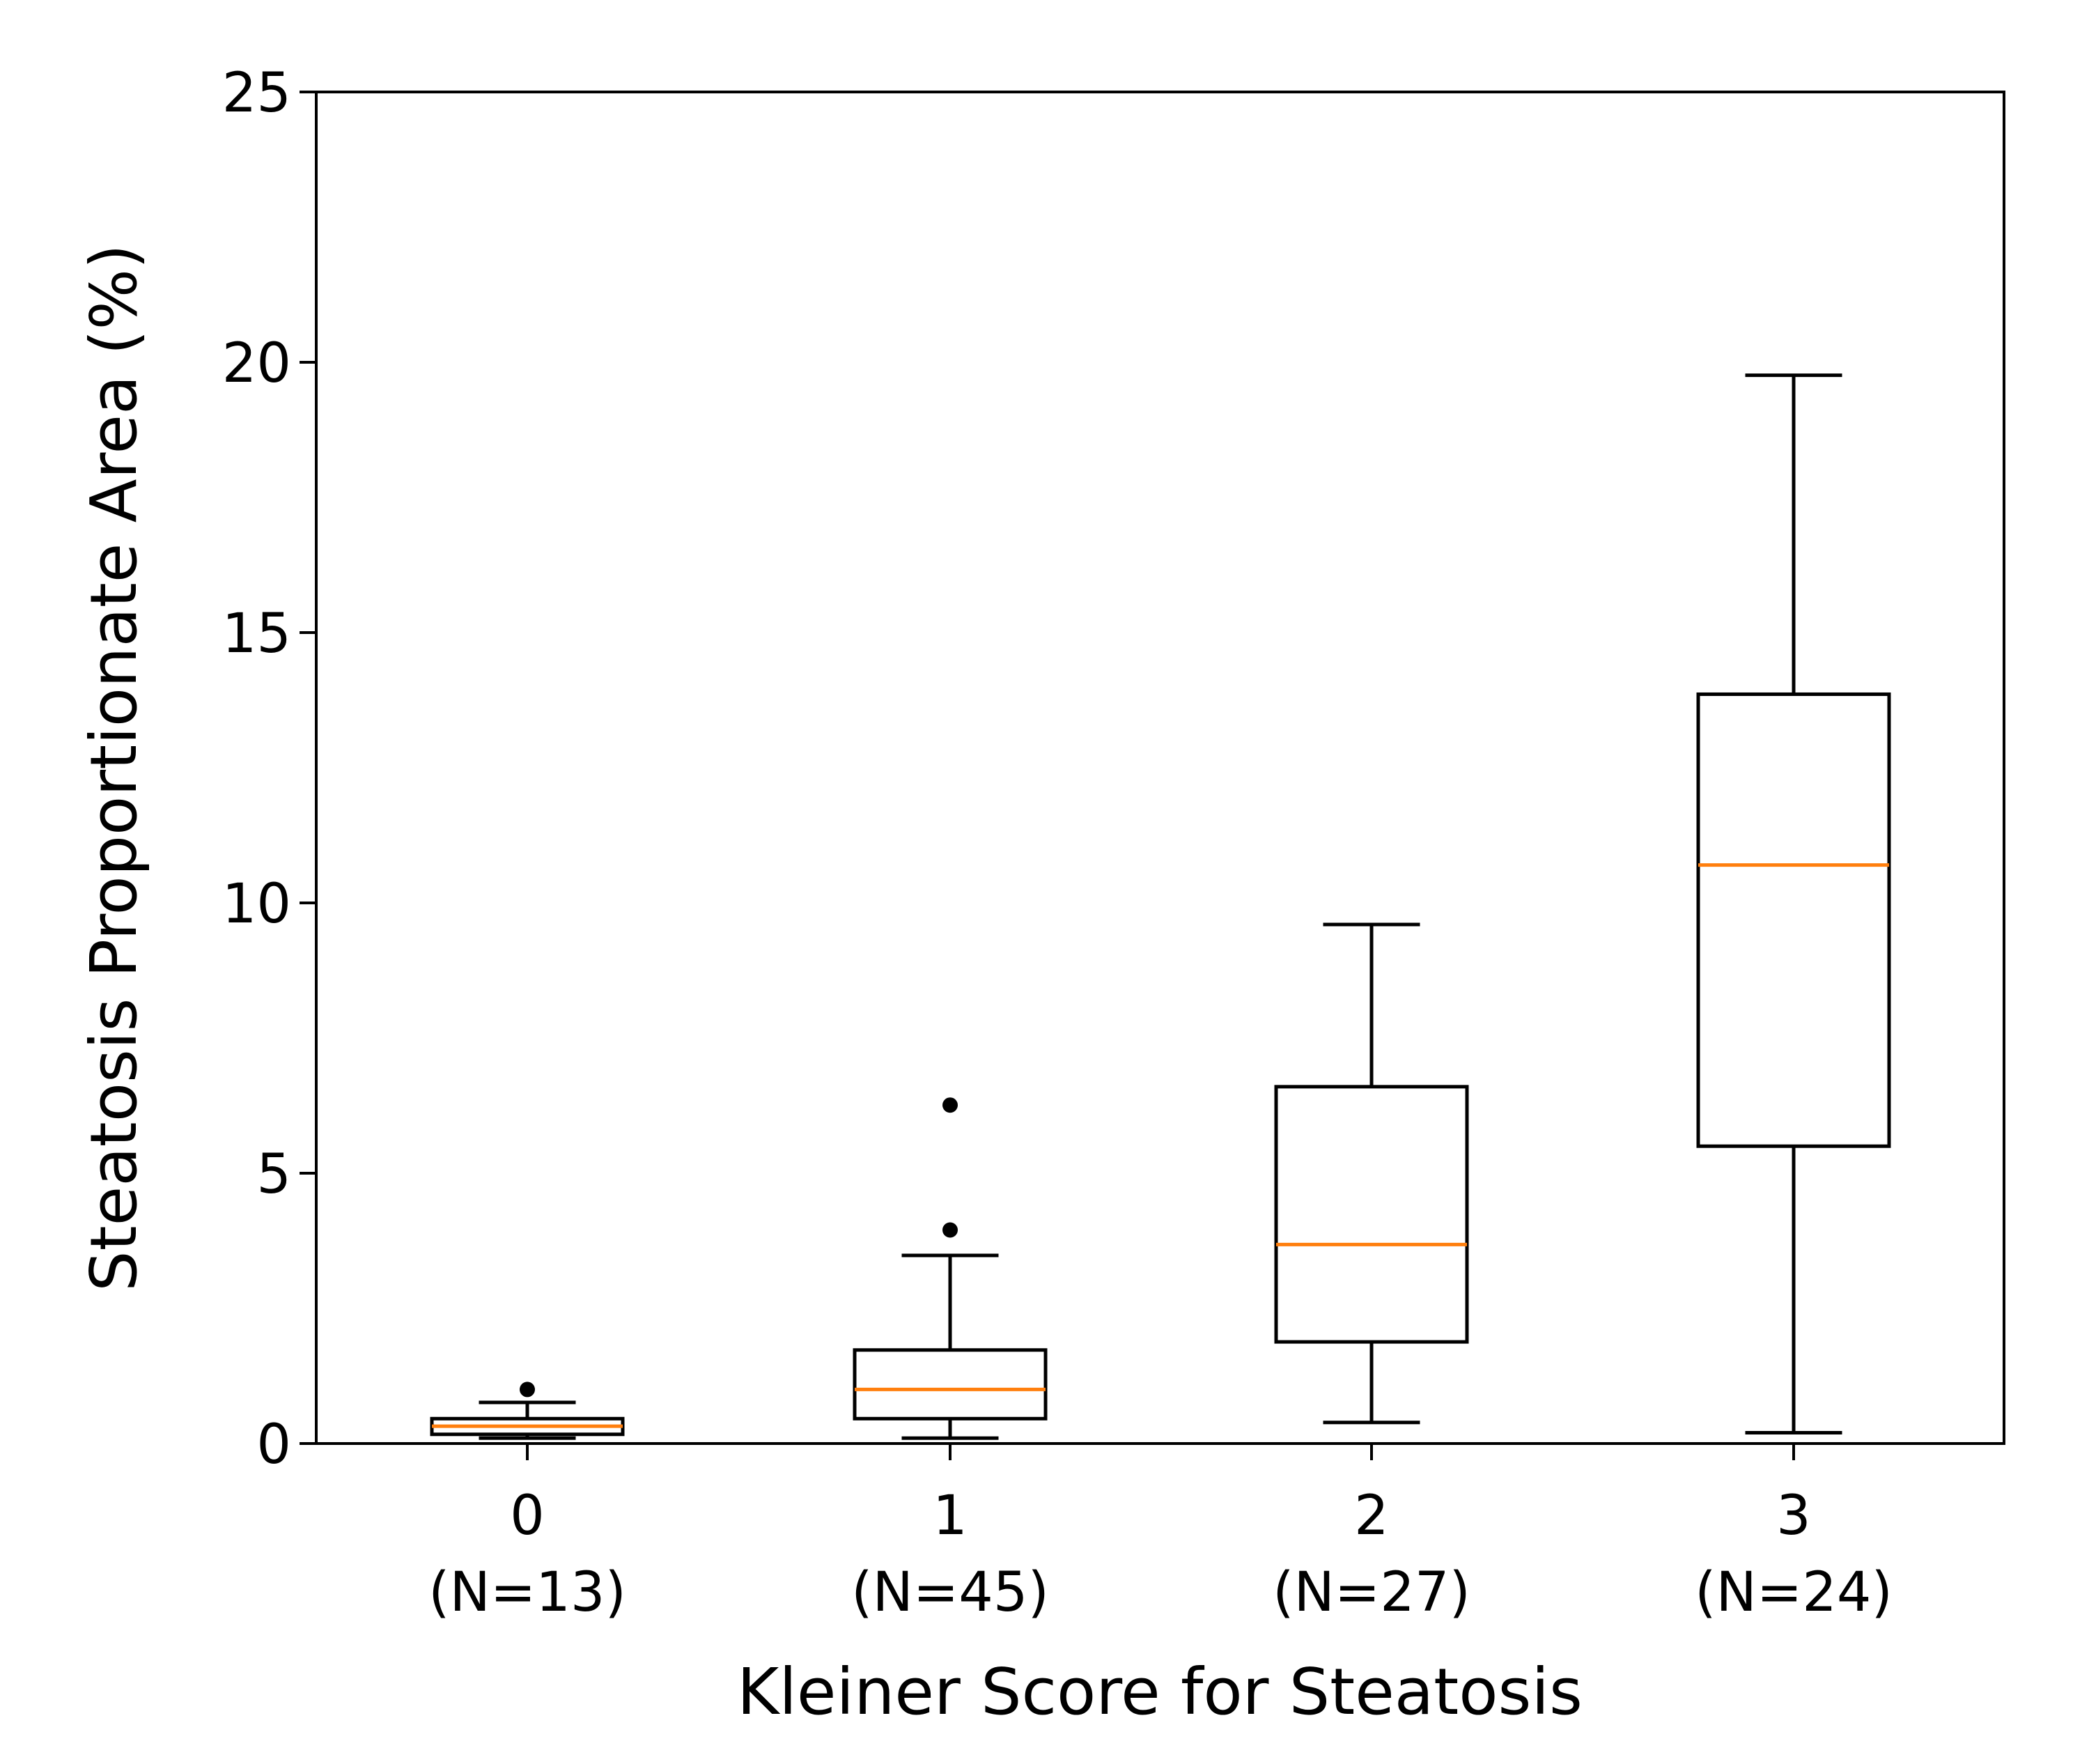 The height and width of the screenshot is (1764, 2089). I want to click on x-tick-count-label: (N=27), so click(1371, 1592).